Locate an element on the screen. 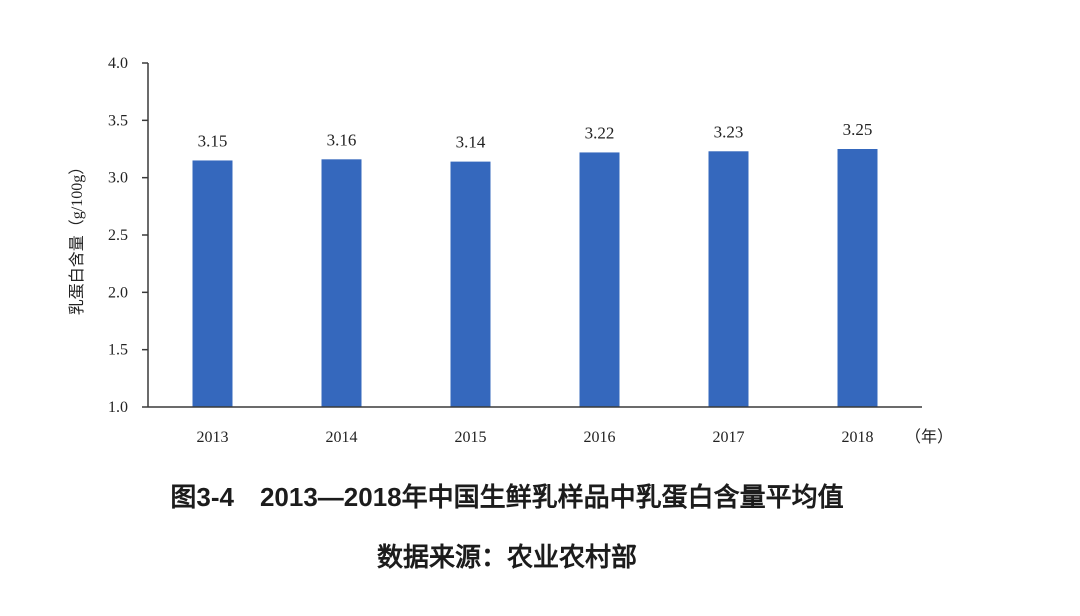  bar-2013 is located at coordinates (212, 283).